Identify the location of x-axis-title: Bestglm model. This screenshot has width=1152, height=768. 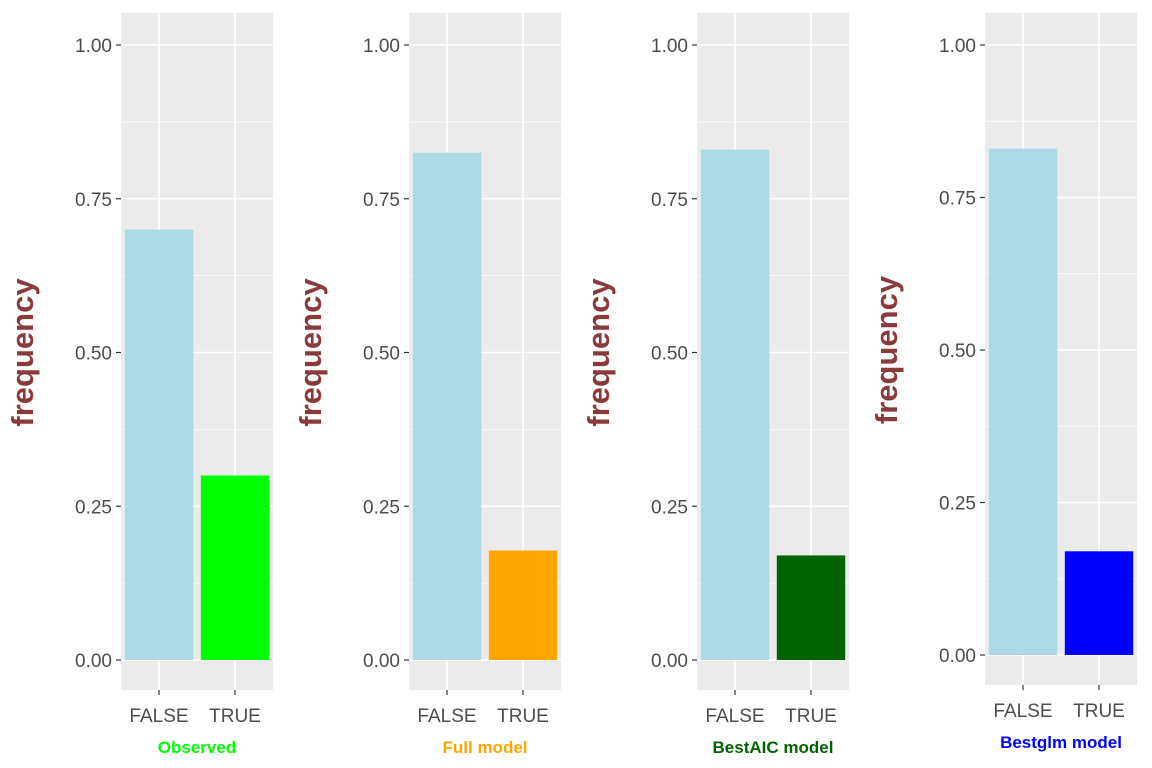
(1061, 742).